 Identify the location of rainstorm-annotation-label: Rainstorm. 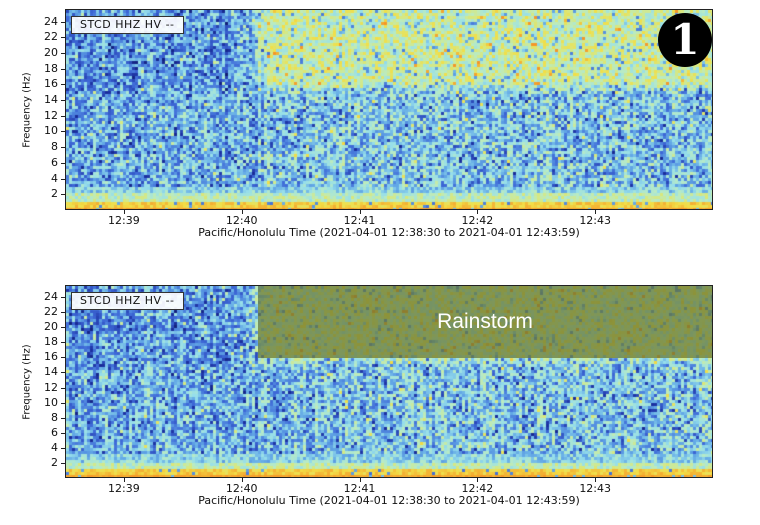
(485, 321).